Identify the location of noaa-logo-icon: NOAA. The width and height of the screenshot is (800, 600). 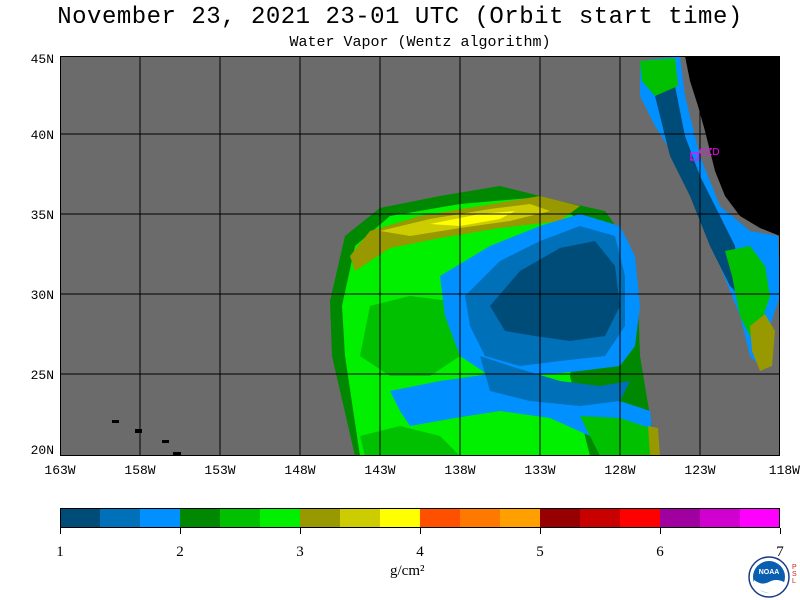
(769, 577).